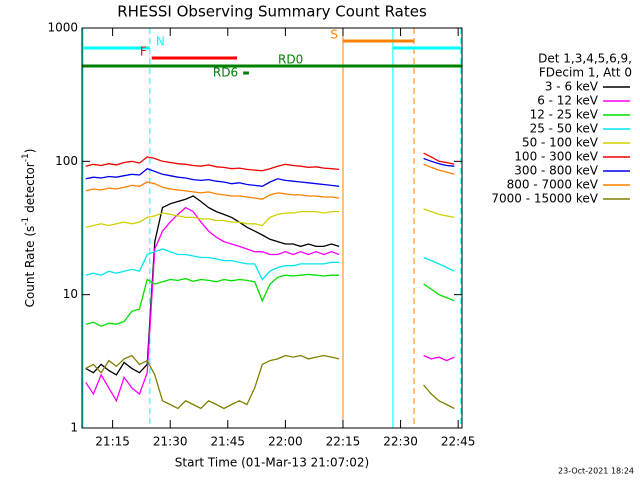  What do you see at coordinates (272, 463) in the screenshot?
I see `x-axis-label: Start Time (01-Mar-13 21:07:02)` at bounding box center [272, 463].